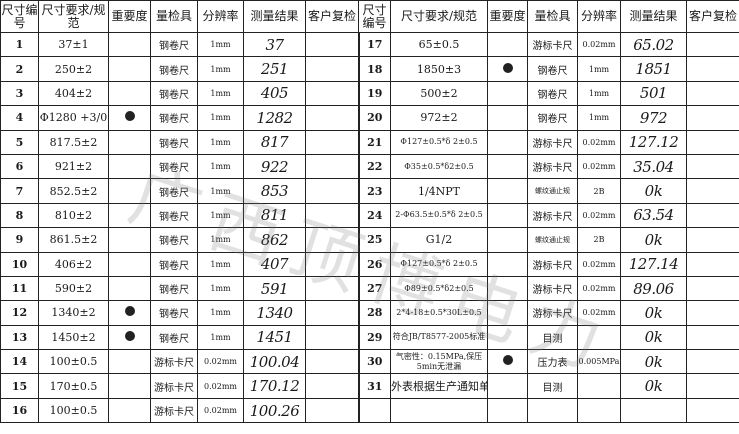 The image size is (739, 434). What do you see at coordinates (552, 337) in the screenshot?
I see `gauge-name: 目测` at bounding box center [552, 337].